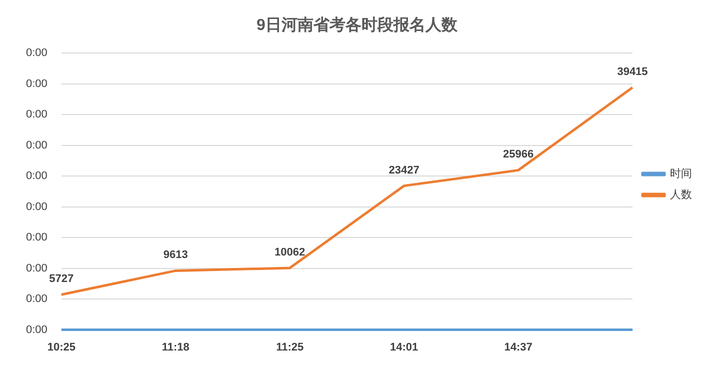 This screenshot has width=720, height=369. I want to click on x-tick-label: 11:18, so click(176, 347).